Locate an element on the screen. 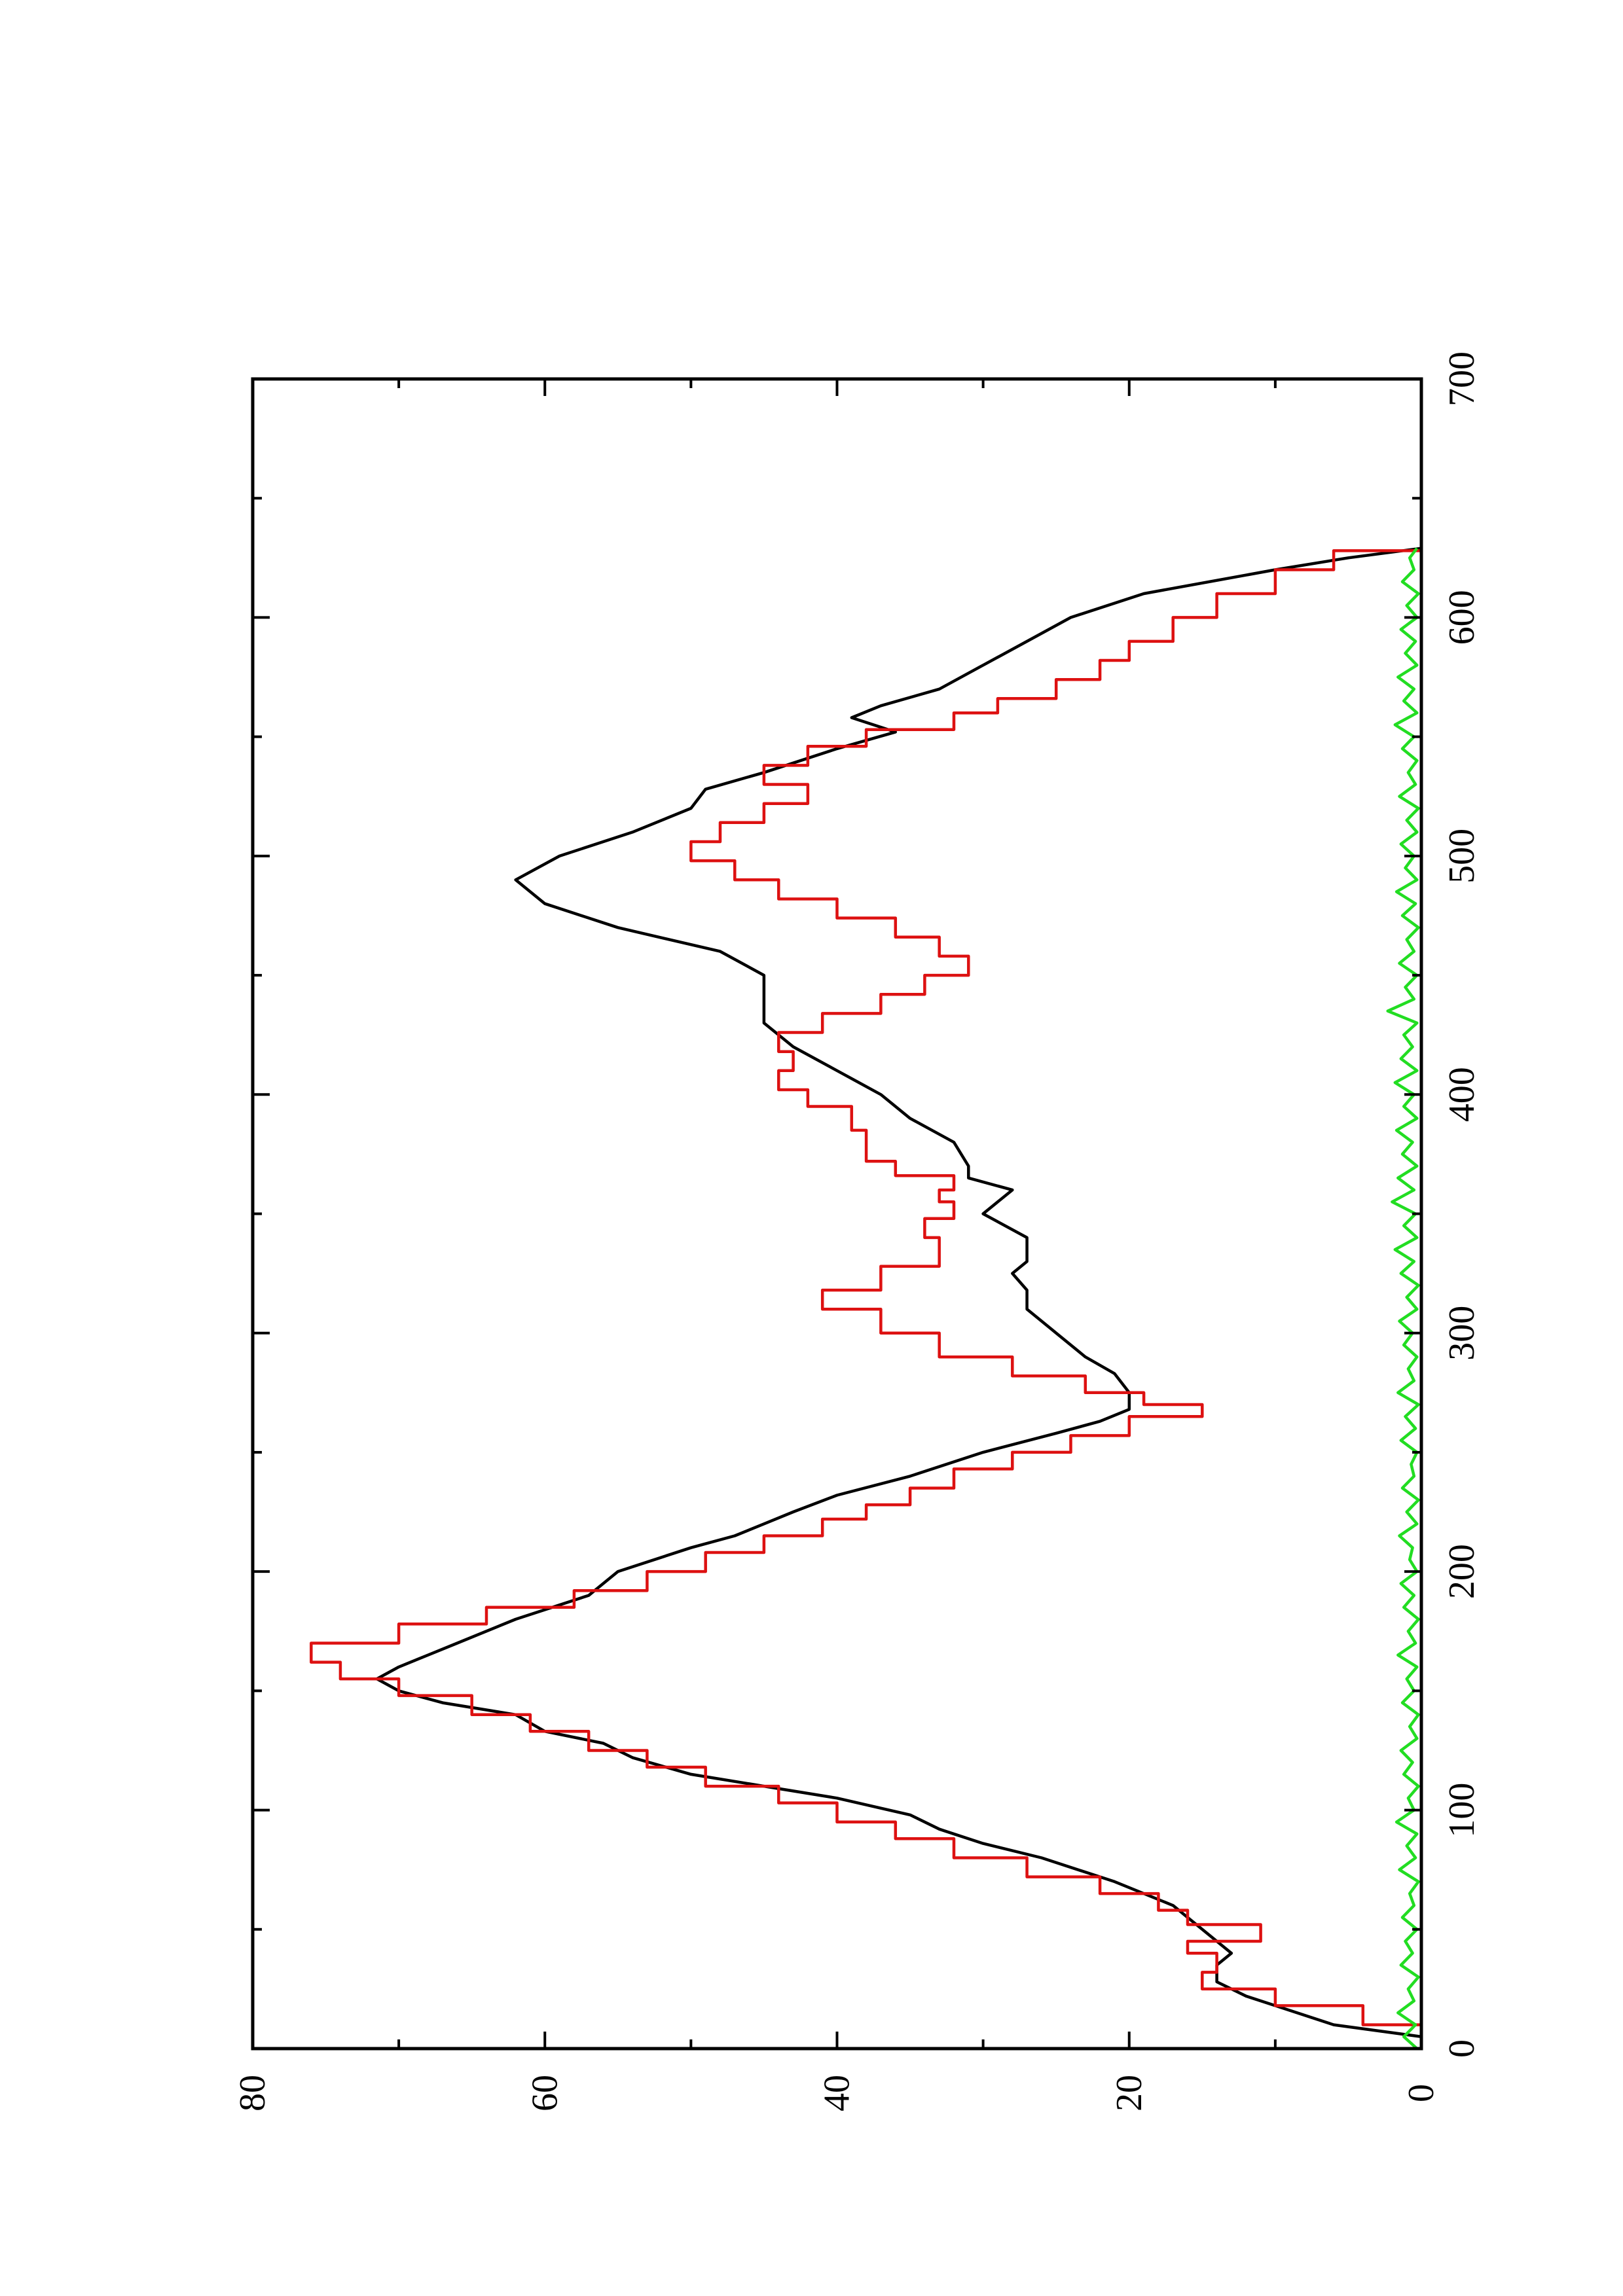 Image resolution: width=1623 pixels, height=2296 pixels. y-tick-label-40: 40 is located at coordinates (837, 2093).